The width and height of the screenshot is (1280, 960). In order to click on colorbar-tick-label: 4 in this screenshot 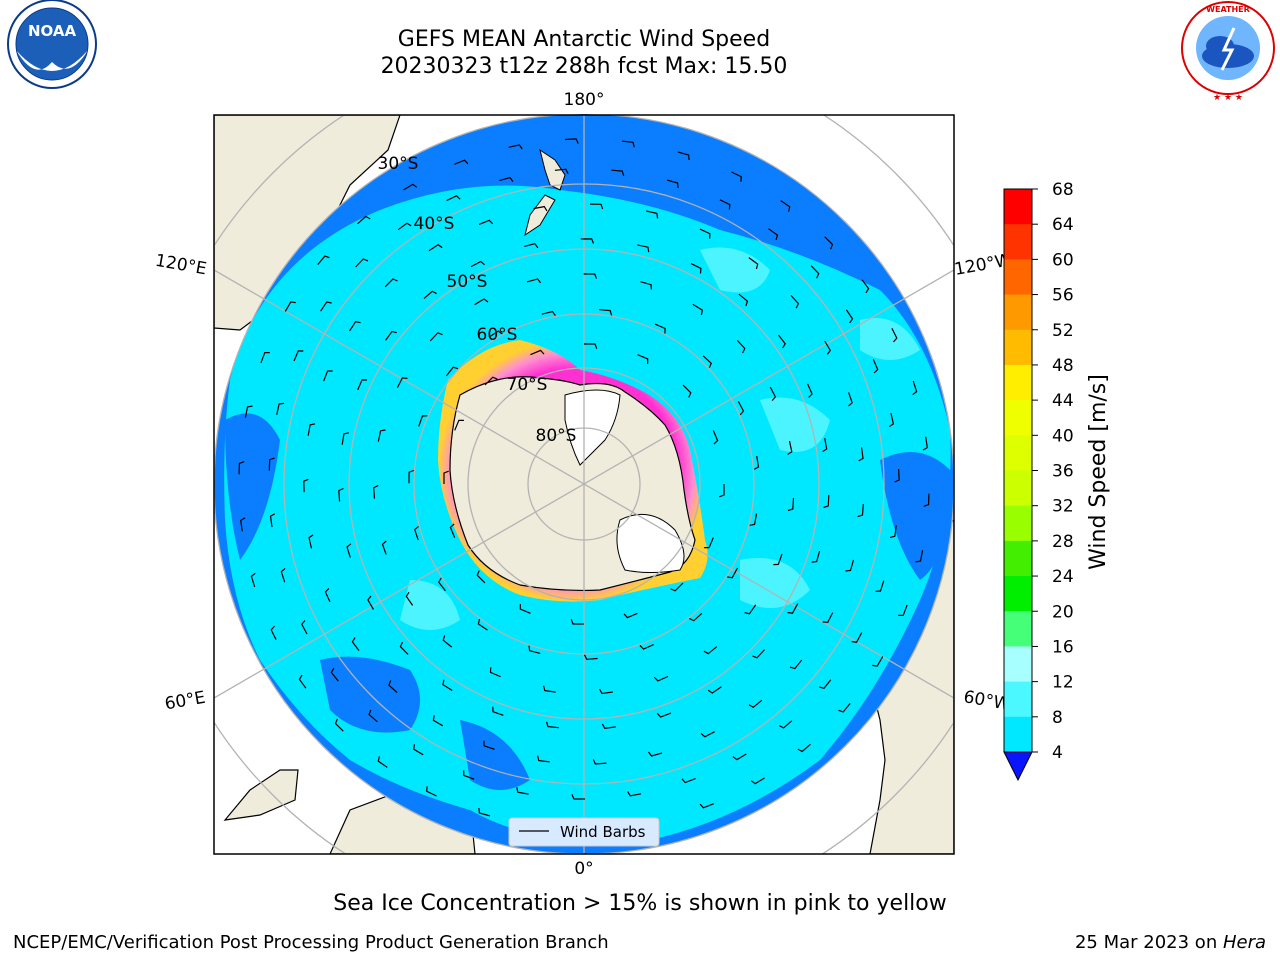, I will do `click(1057, 753)`.